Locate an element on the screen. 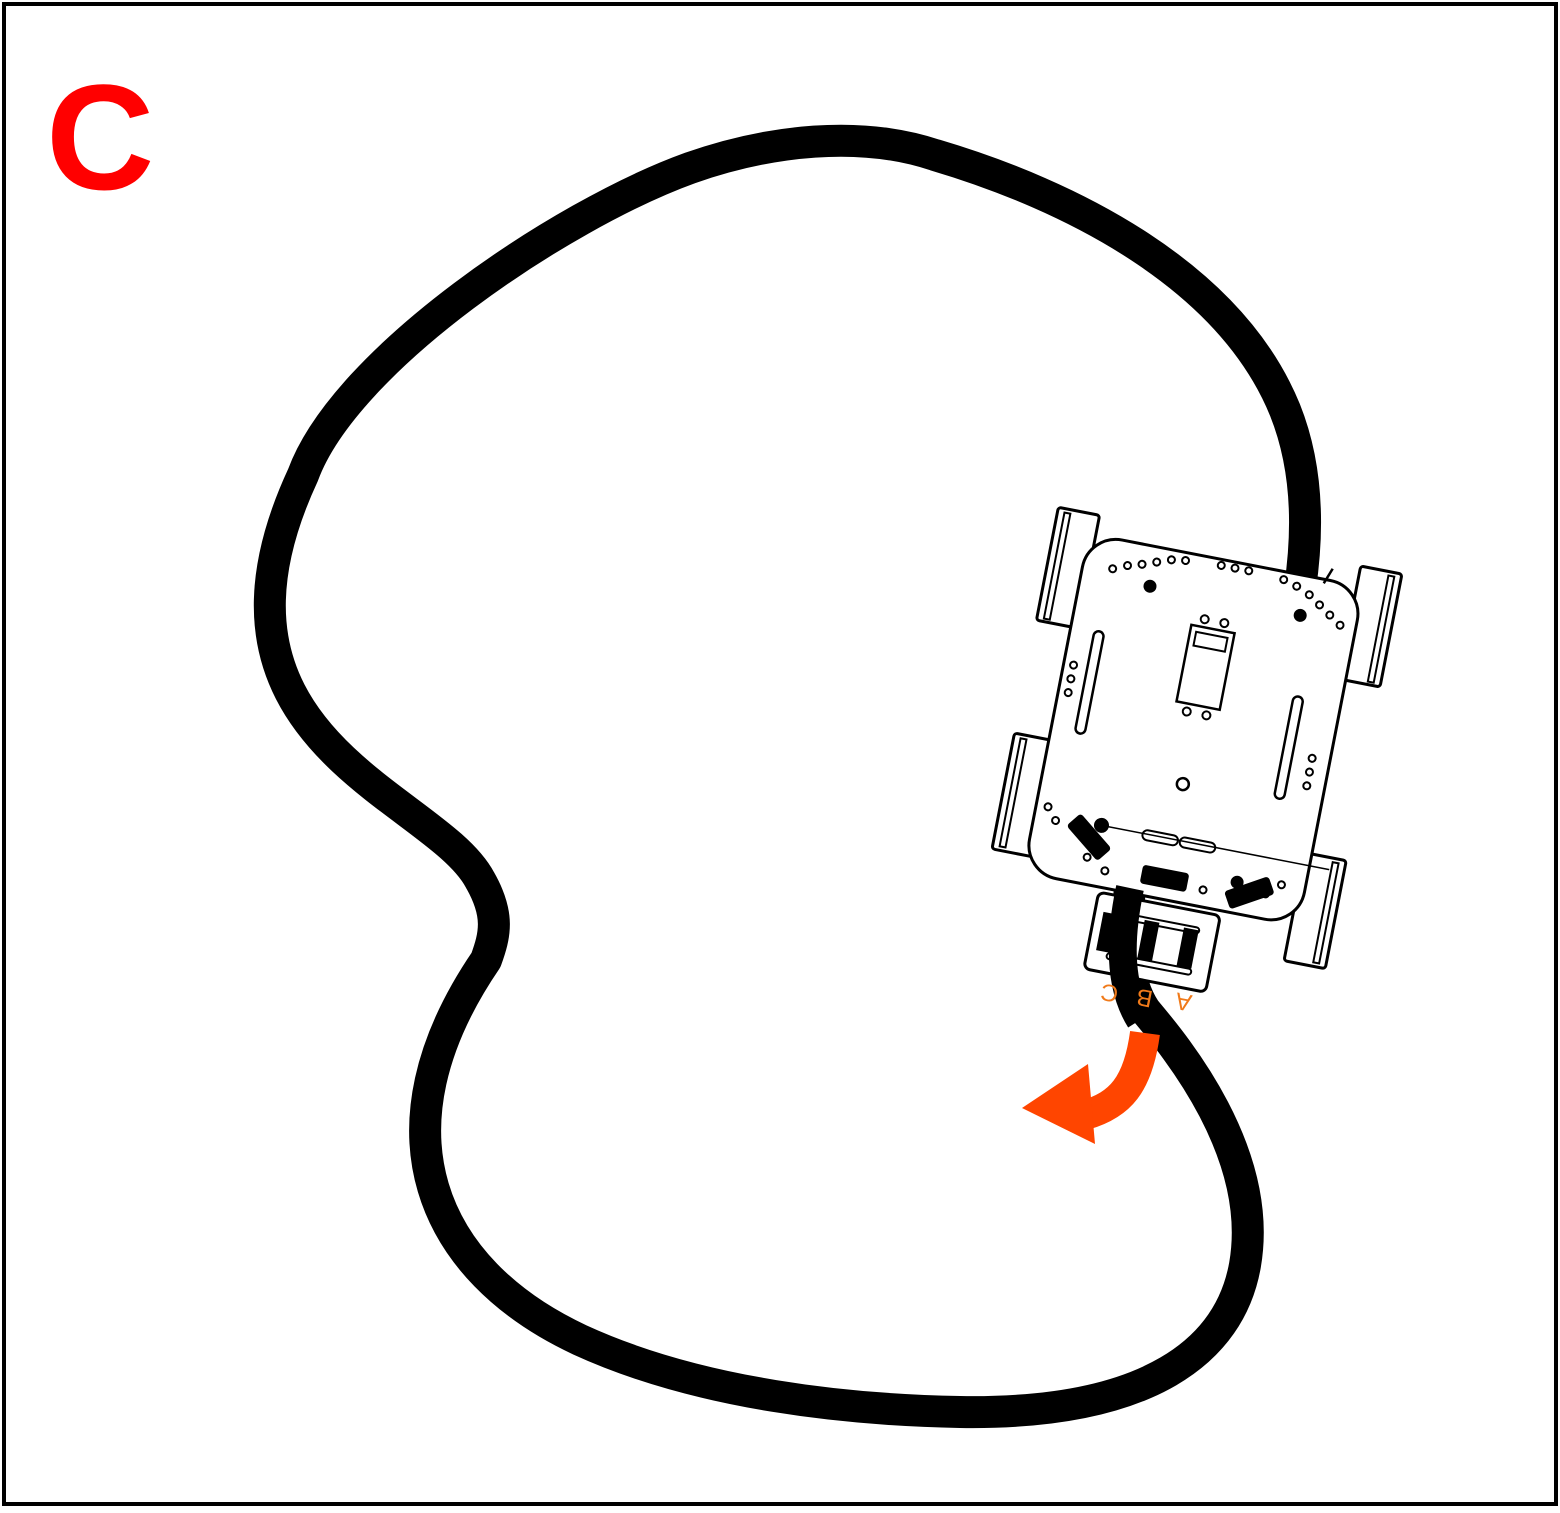 Image resolution: width=1560 pixels, height=1513 pixels. robot-chassis is located at coordinates (1193, 729).